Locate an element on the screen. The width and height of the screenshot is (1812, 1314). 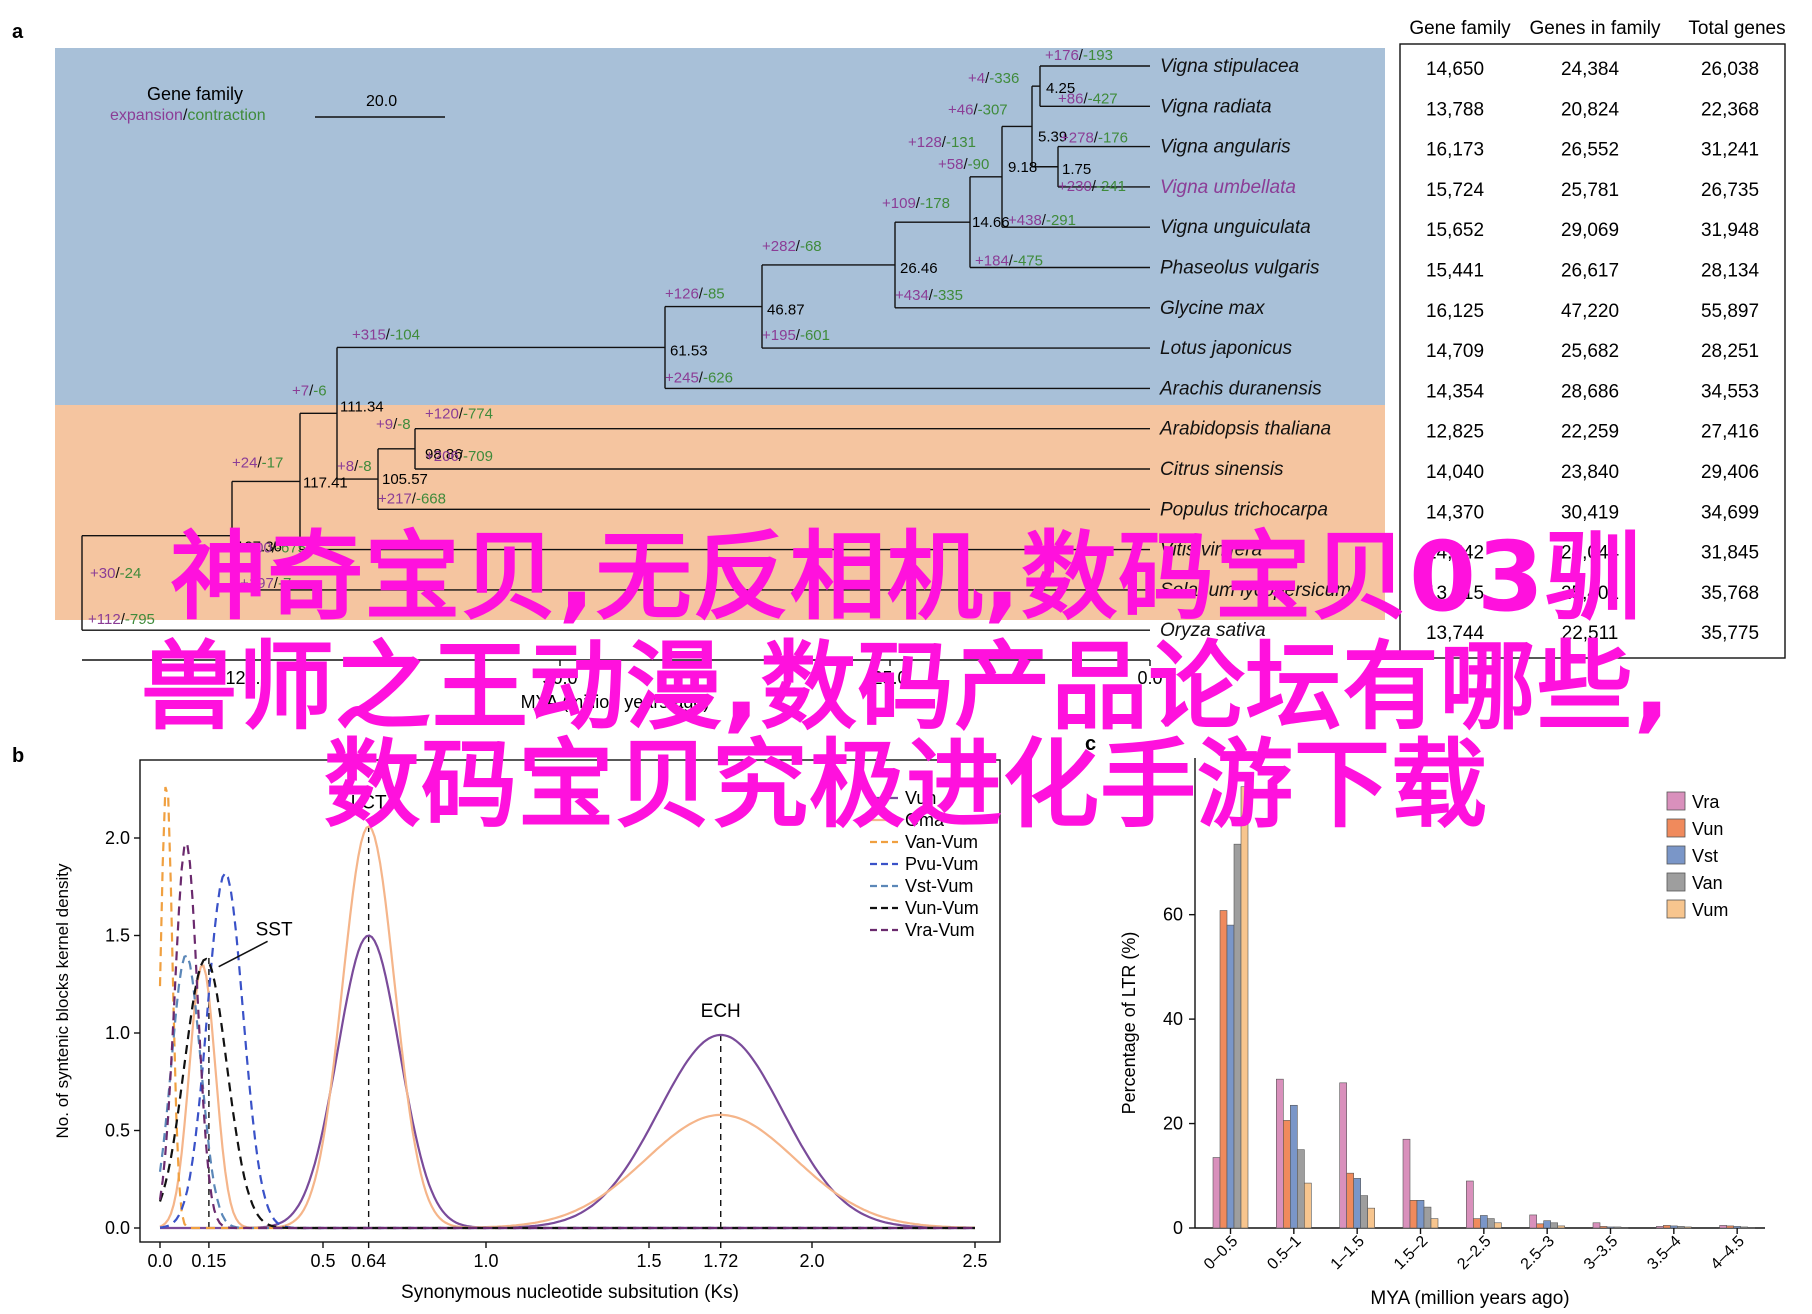
table-cell: 15,724 is located at coordinates (1455, 190).